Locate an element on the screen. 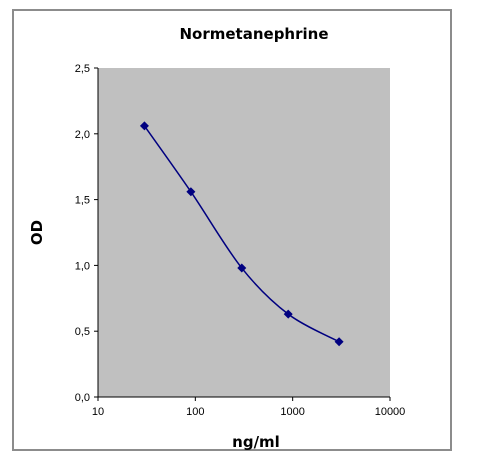 This screenshot has width=485, height=462. y-tick-label: 2,5 is located at coordinates (82, 69).